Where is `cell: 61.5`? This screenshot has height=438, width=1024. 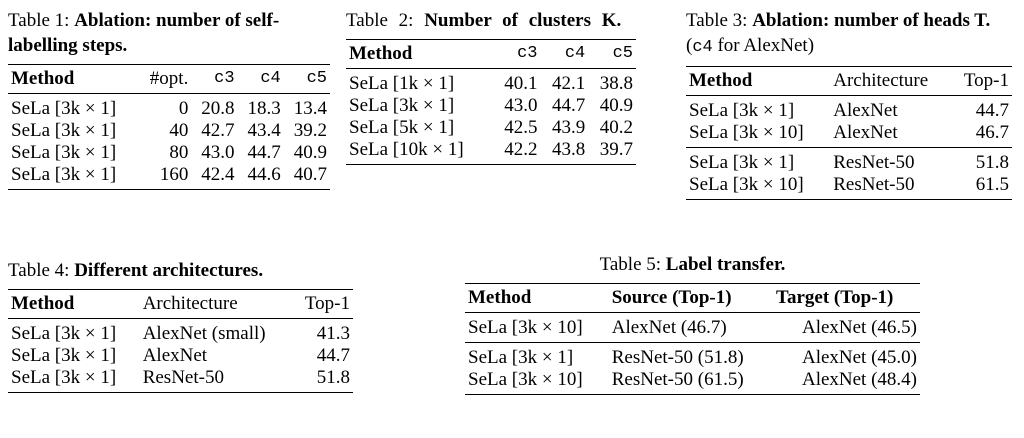
cell: 61.5 is located at coordinates (992, 184).